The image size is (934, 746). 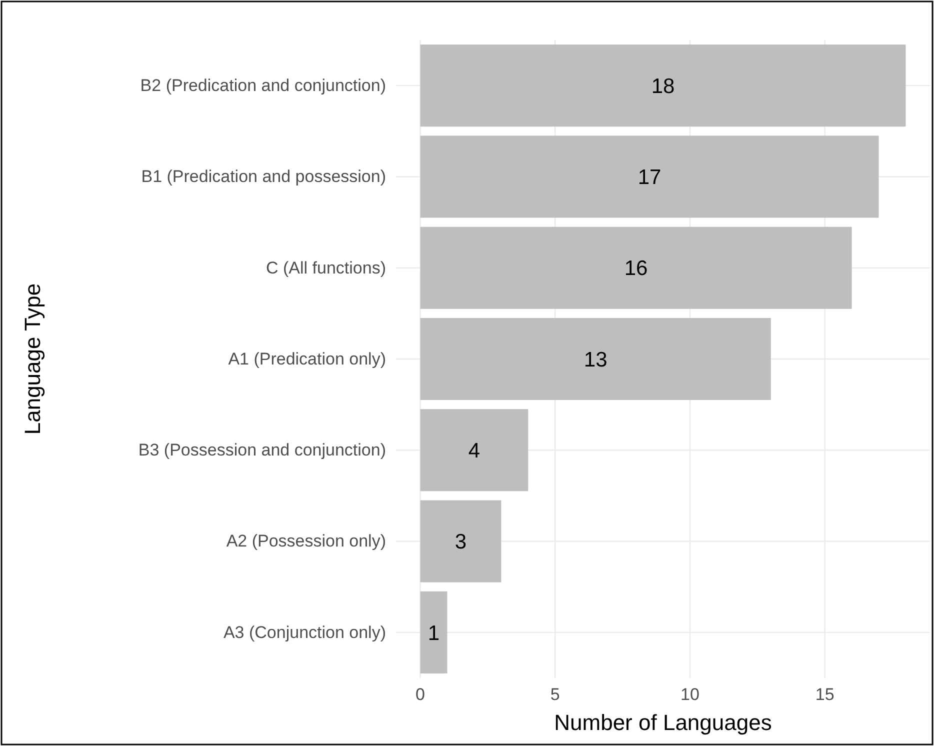 I want to click on x-tick-label: 0, so click(x=421, y=694).